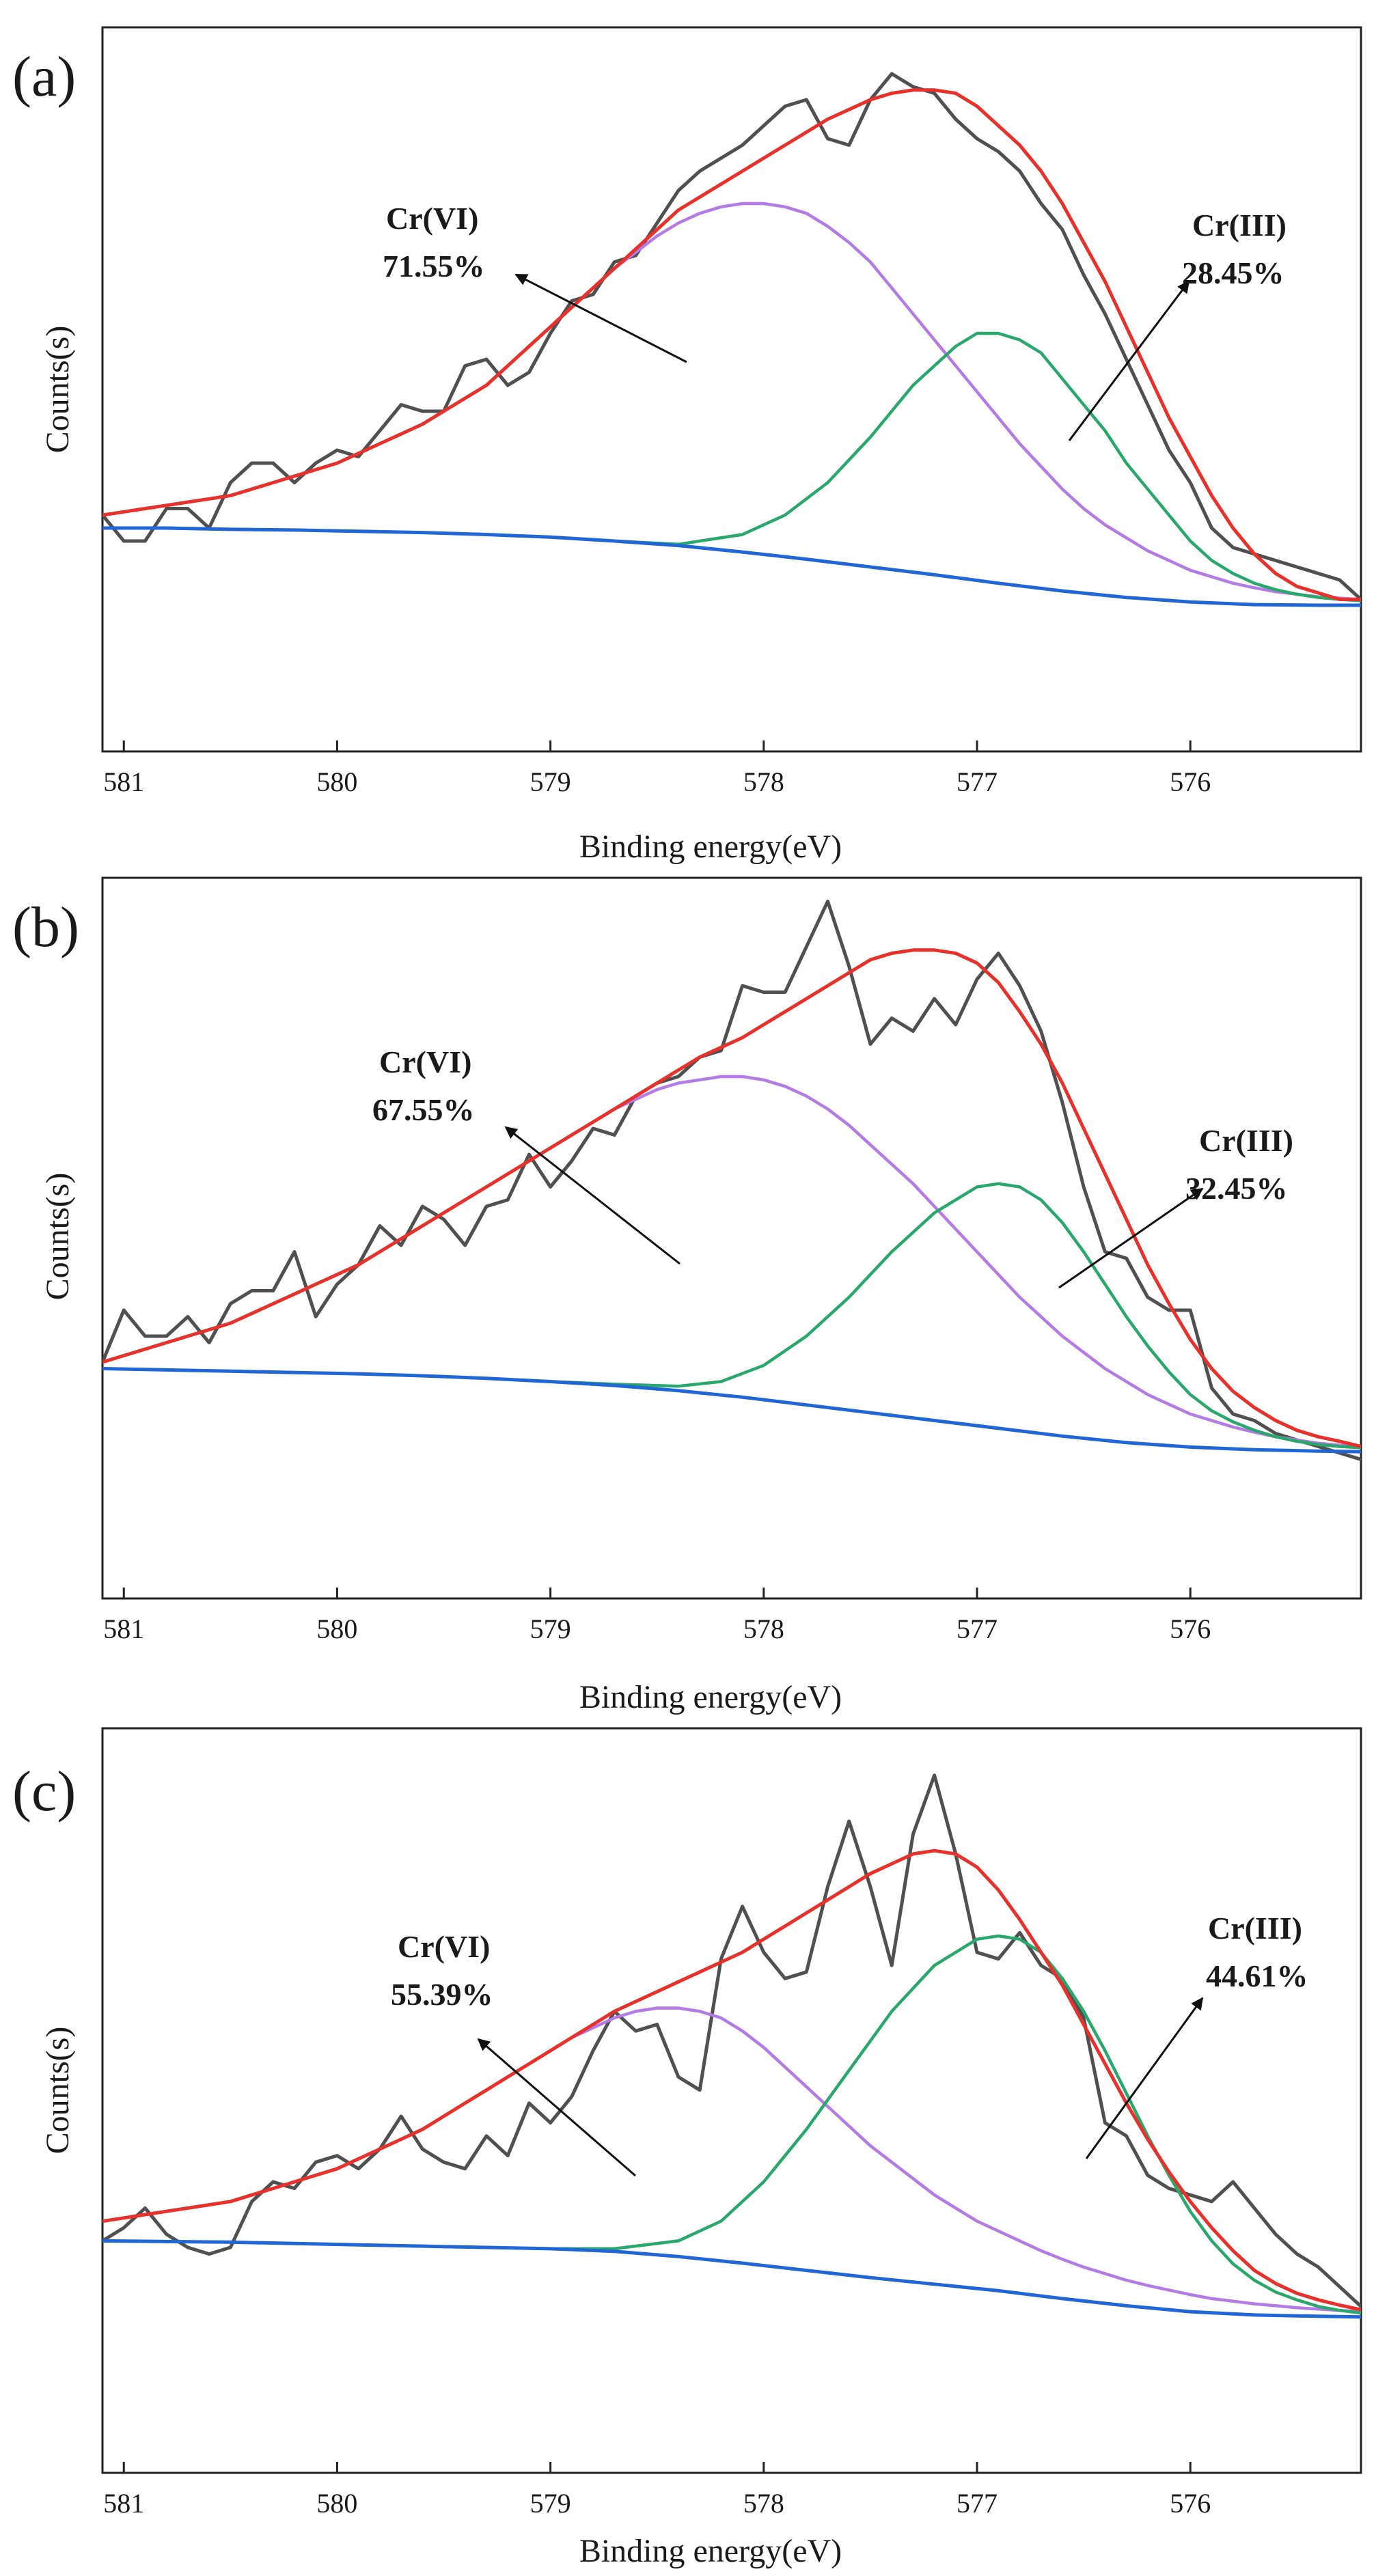  Describe the element at coordinates (44, 1792) in the screenshot. I see `panel-c-label: (c)` at that location.